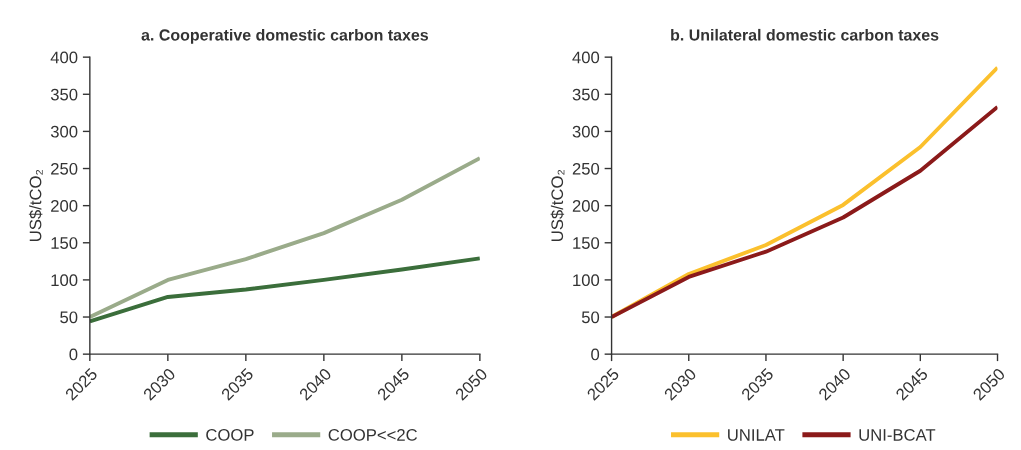 Image resolution: width=1021 pixels, height=450 pixels. What do you see at coordinates (373, 434) in the screenshot?
I see `legend-label: COOP<<2C` at bounding box center [373, 434].